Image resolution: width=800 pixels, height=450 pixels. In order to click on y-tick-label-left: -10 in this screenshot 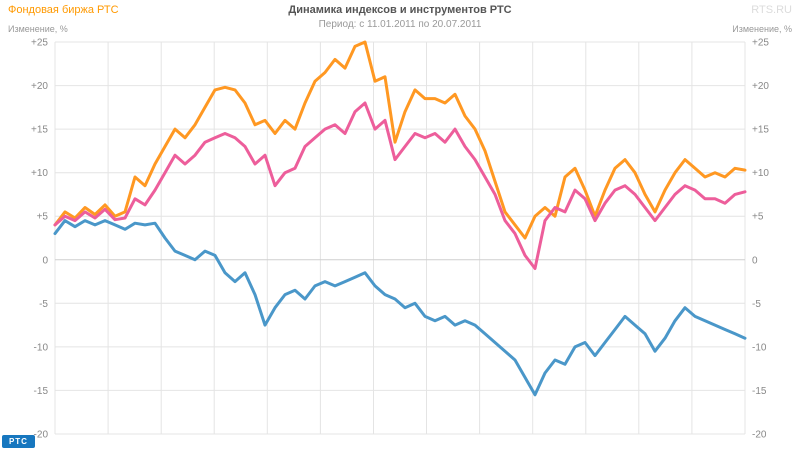, I will do `click(41, 347)`.